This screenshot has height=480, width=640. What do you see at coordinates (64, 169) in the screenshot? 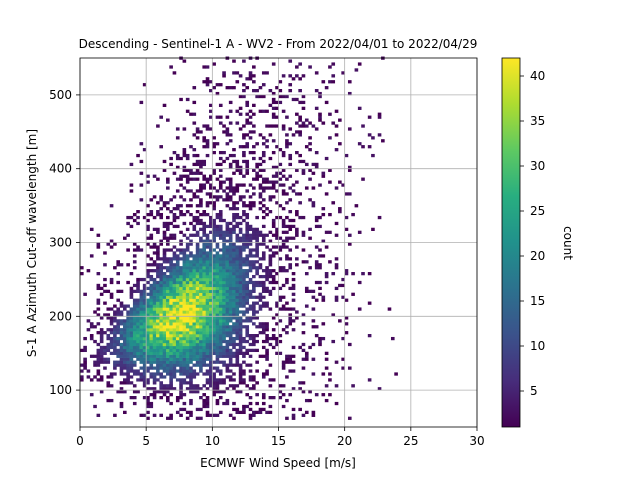
I see `y-tick: 400` at bounding box center [64, 169].